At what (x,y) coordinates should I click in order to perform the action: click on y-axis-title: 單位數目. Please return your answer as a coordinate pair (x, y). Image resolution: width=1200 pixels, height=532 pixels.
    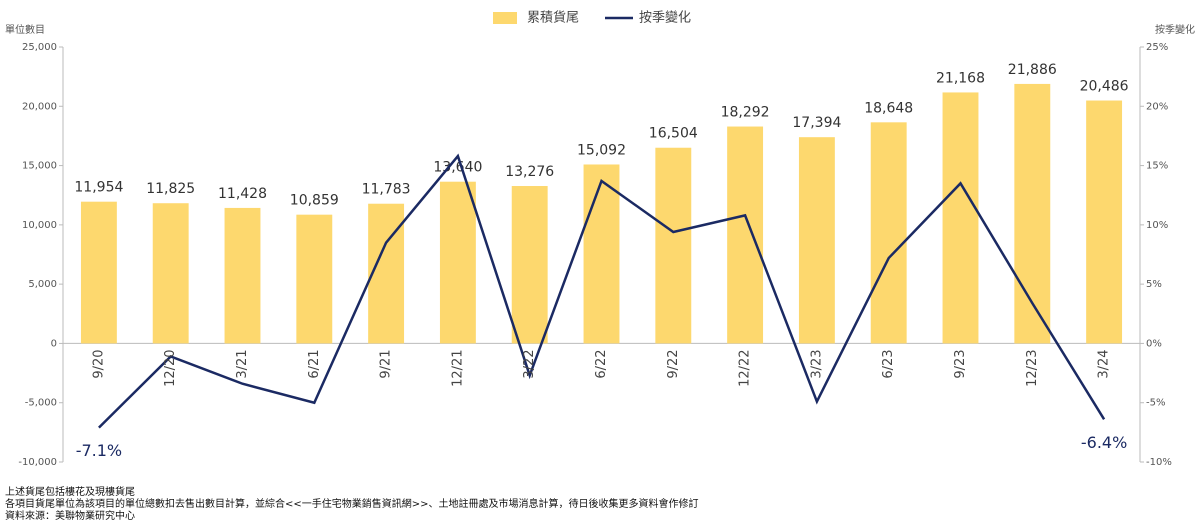
    Looking at the image, I should click on (25, 29).